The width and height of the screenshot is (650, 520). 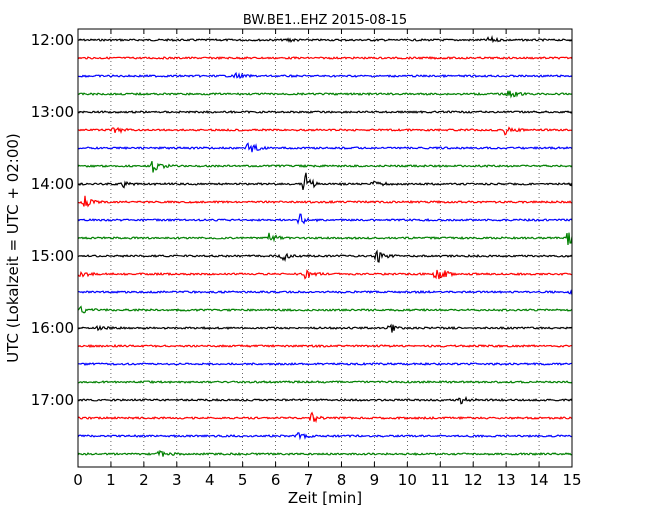 I want to click on x-tick-label: 0, so click(x=78, y=480).